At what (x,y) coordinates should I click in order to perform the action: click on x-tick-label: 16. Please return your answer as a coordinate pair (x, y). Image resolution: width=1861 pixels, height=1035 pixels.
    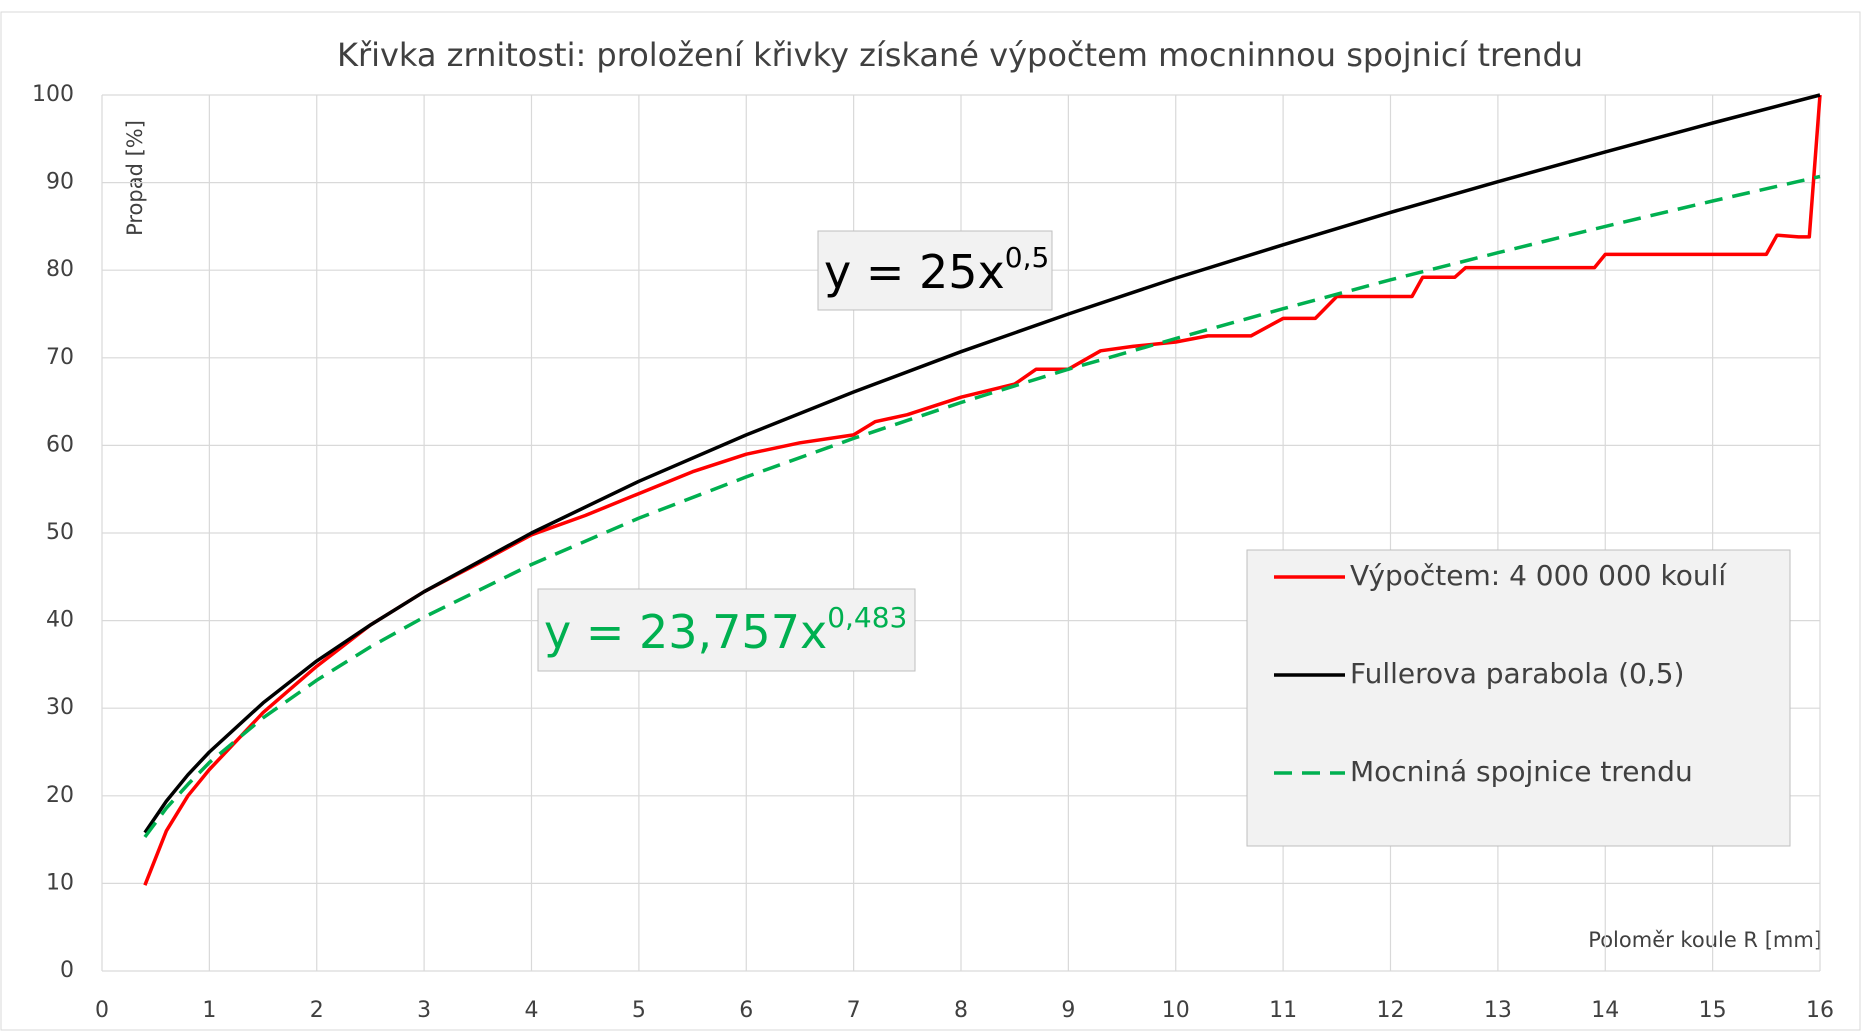
    Looking at the image, I should click on (1820, 1010).